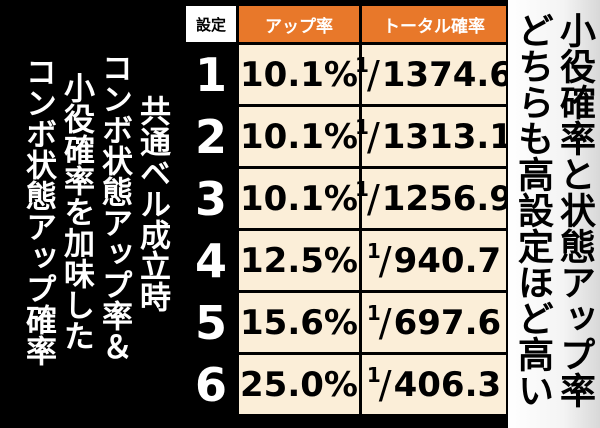 The width and height of the screenshot is (600, 428). What do you see at coordinates (211, 74) in the screenshot?
I see `setting-cell: 1` at bounding box center [211, 74].